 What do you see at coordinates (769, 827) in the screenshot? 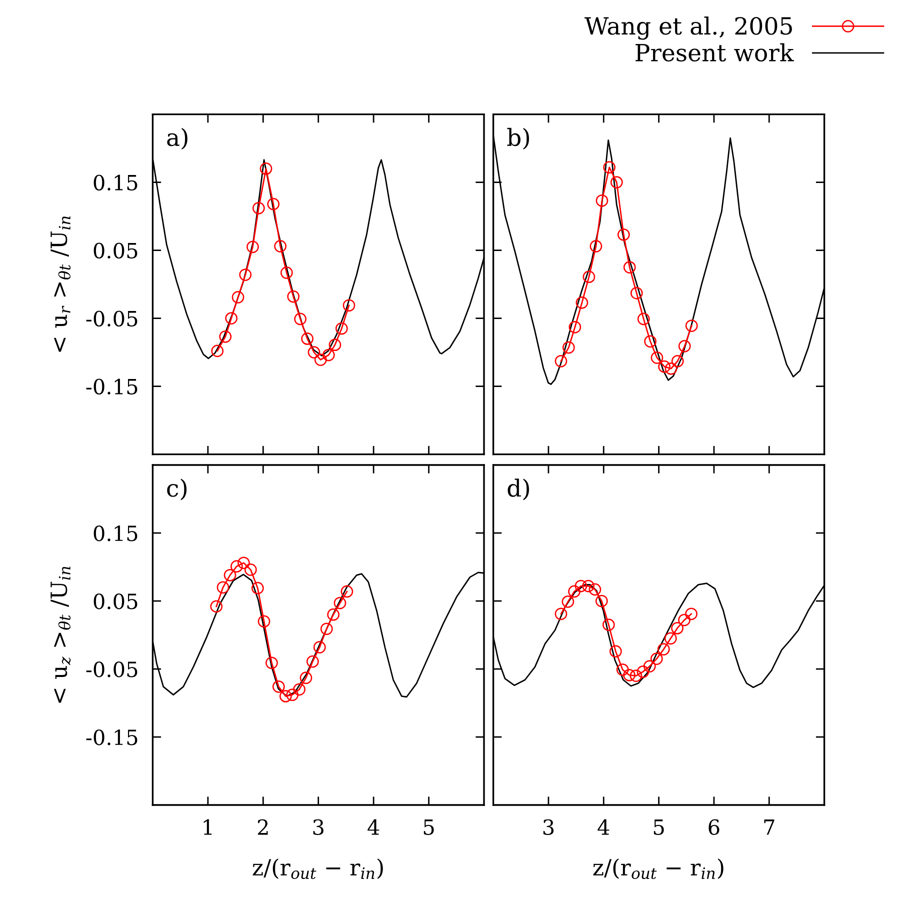
I see `x-tick-label: 7` at bounding box center [769, 827].